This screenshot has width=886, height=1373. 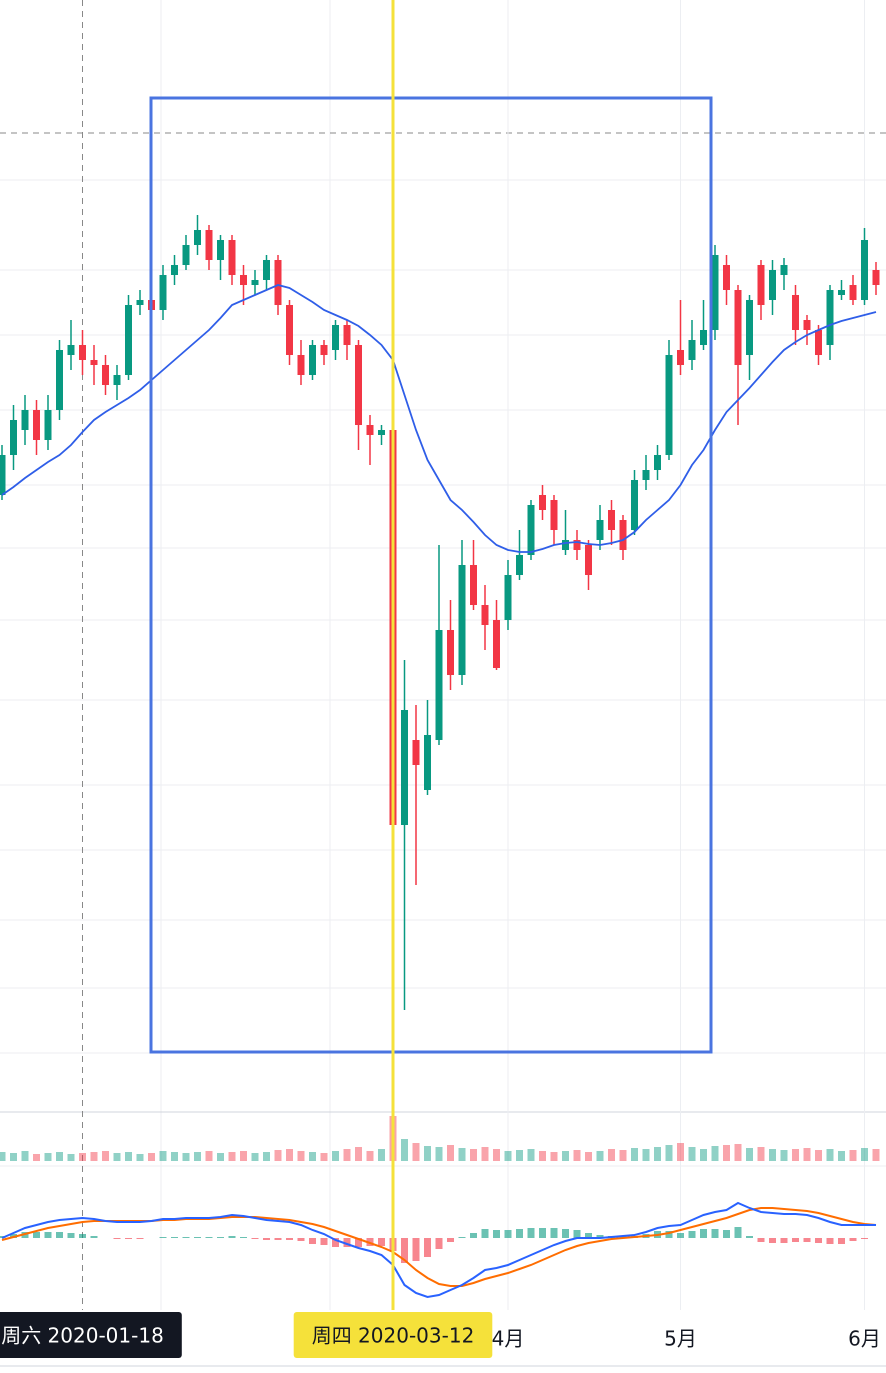 What do you see at coordinates (82, 1336) in the screenshot?
I see `axis-label: 周六 2020-01-18` at bounding box center [82, 1336].